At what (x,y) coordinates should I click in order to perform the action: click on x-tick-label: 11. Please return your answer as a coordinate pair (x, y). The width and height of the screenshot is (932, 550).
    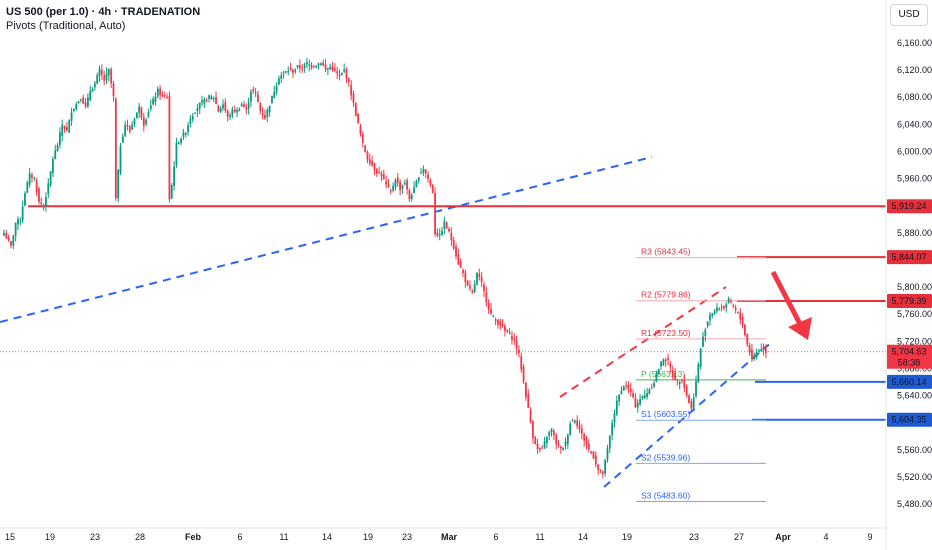
    Looking at the image, I should click on (539, 537).